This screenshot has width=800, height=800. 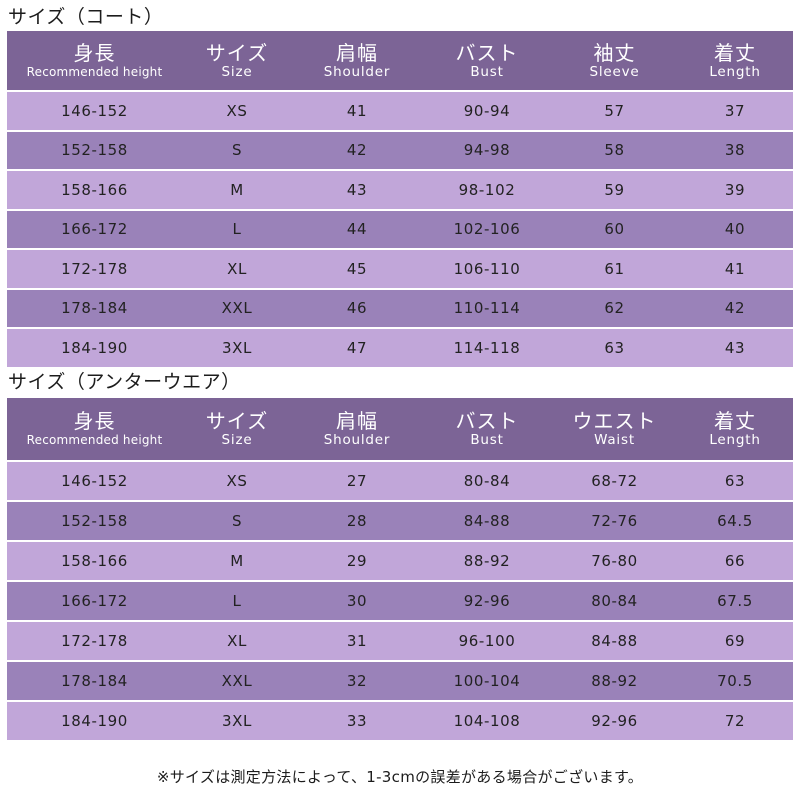 I want to click on table-cell: 46, so click(x=357, y=309).